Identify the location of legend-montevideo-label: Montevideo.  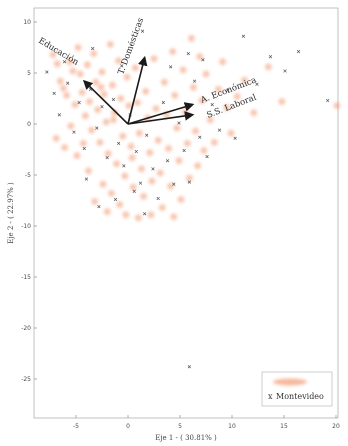
(300, 396).